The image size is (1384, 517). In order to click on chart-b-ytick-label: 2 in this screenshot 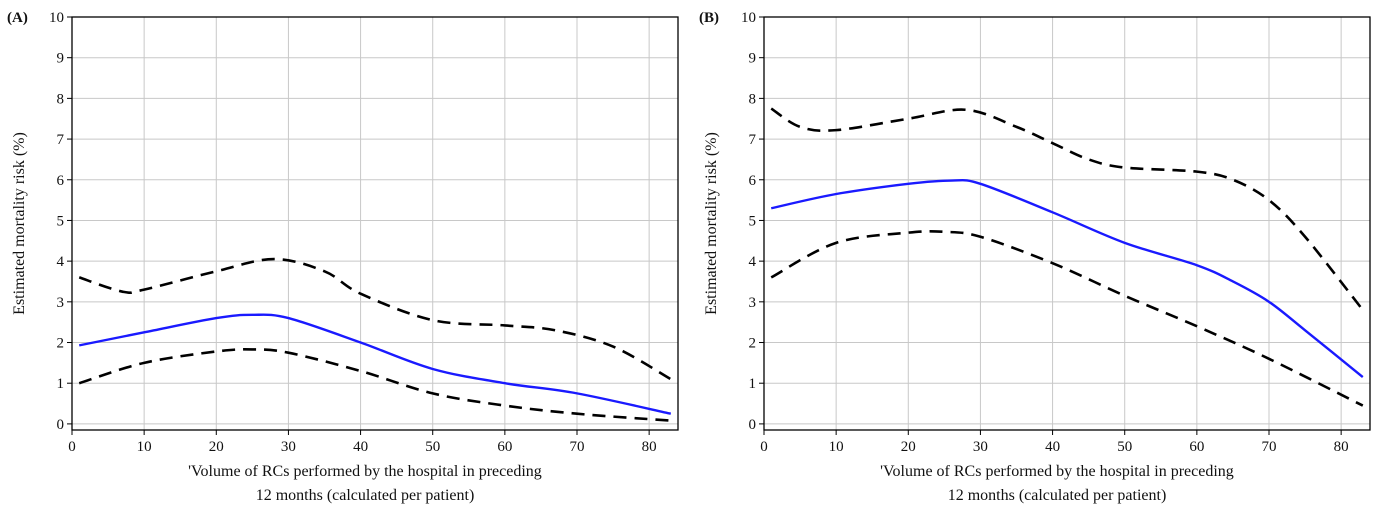, I will do `click(753, 344)`.